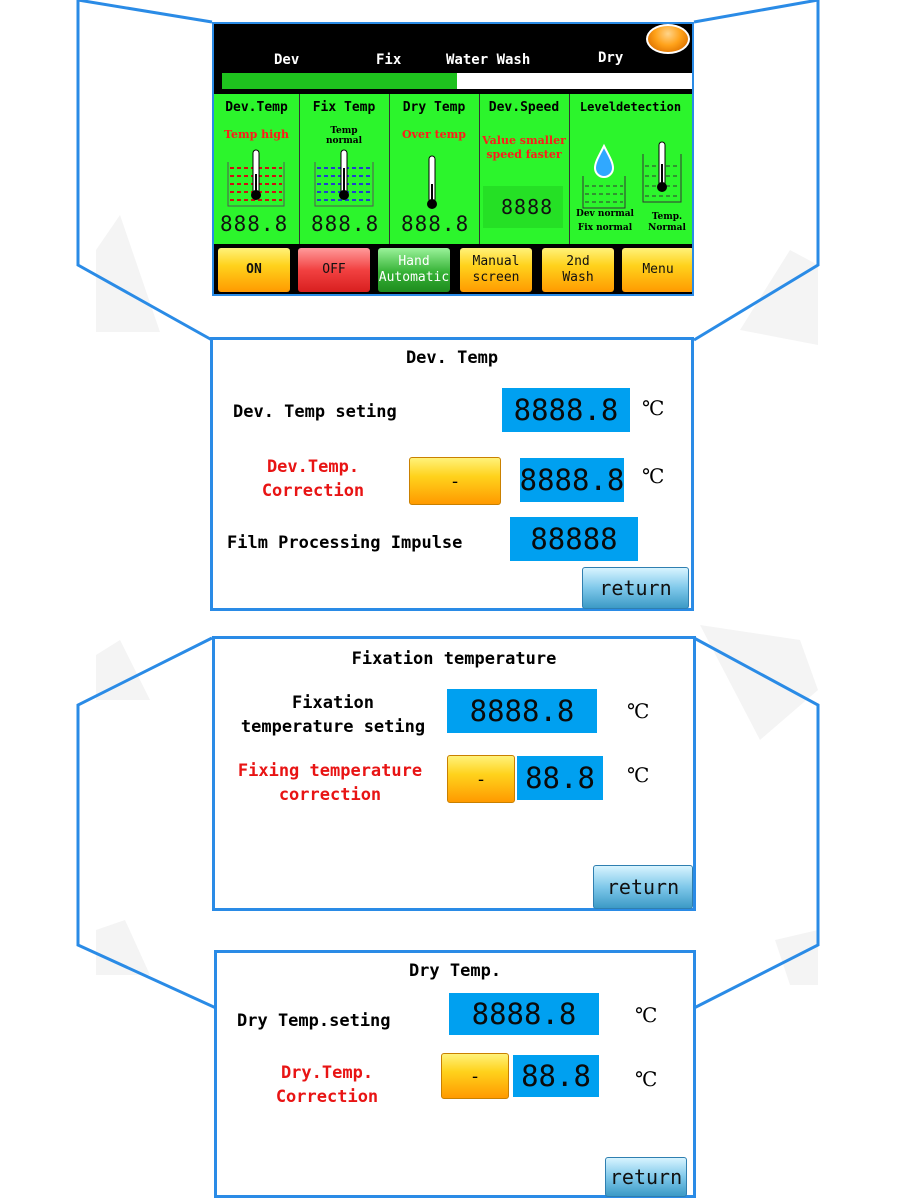 The height and width of the screenshot is (1200, 900). Describe the element at coordinates (668, 39) in the screenshot. I see `status-lamp-icon` at that location.